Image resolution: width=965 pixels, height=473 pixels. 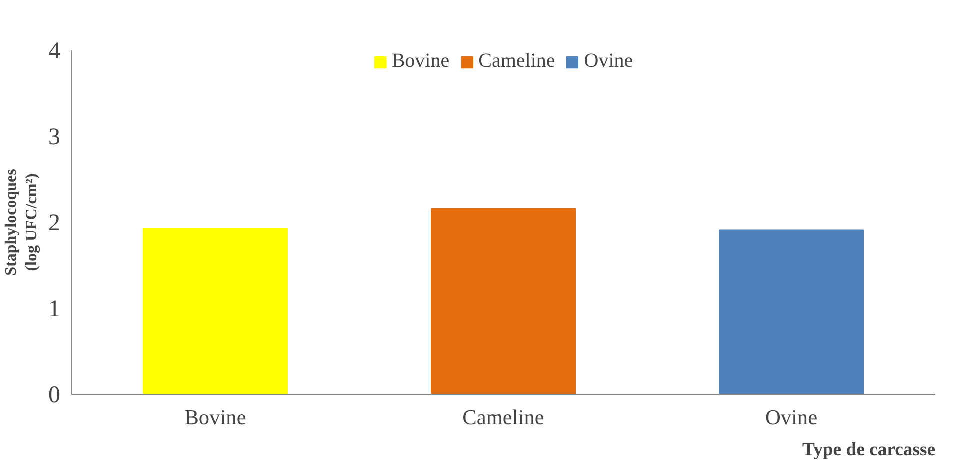 I want to click on x-axis-title: Type de carcasse, so click(x=869, y=450).